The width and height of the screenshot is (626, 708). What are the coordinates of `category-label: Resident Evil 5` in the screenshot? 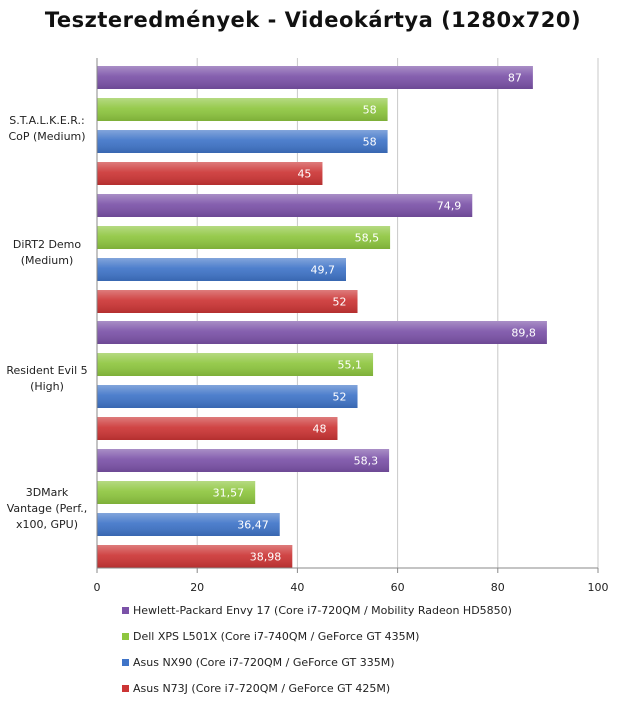 It's located at (46, 370).